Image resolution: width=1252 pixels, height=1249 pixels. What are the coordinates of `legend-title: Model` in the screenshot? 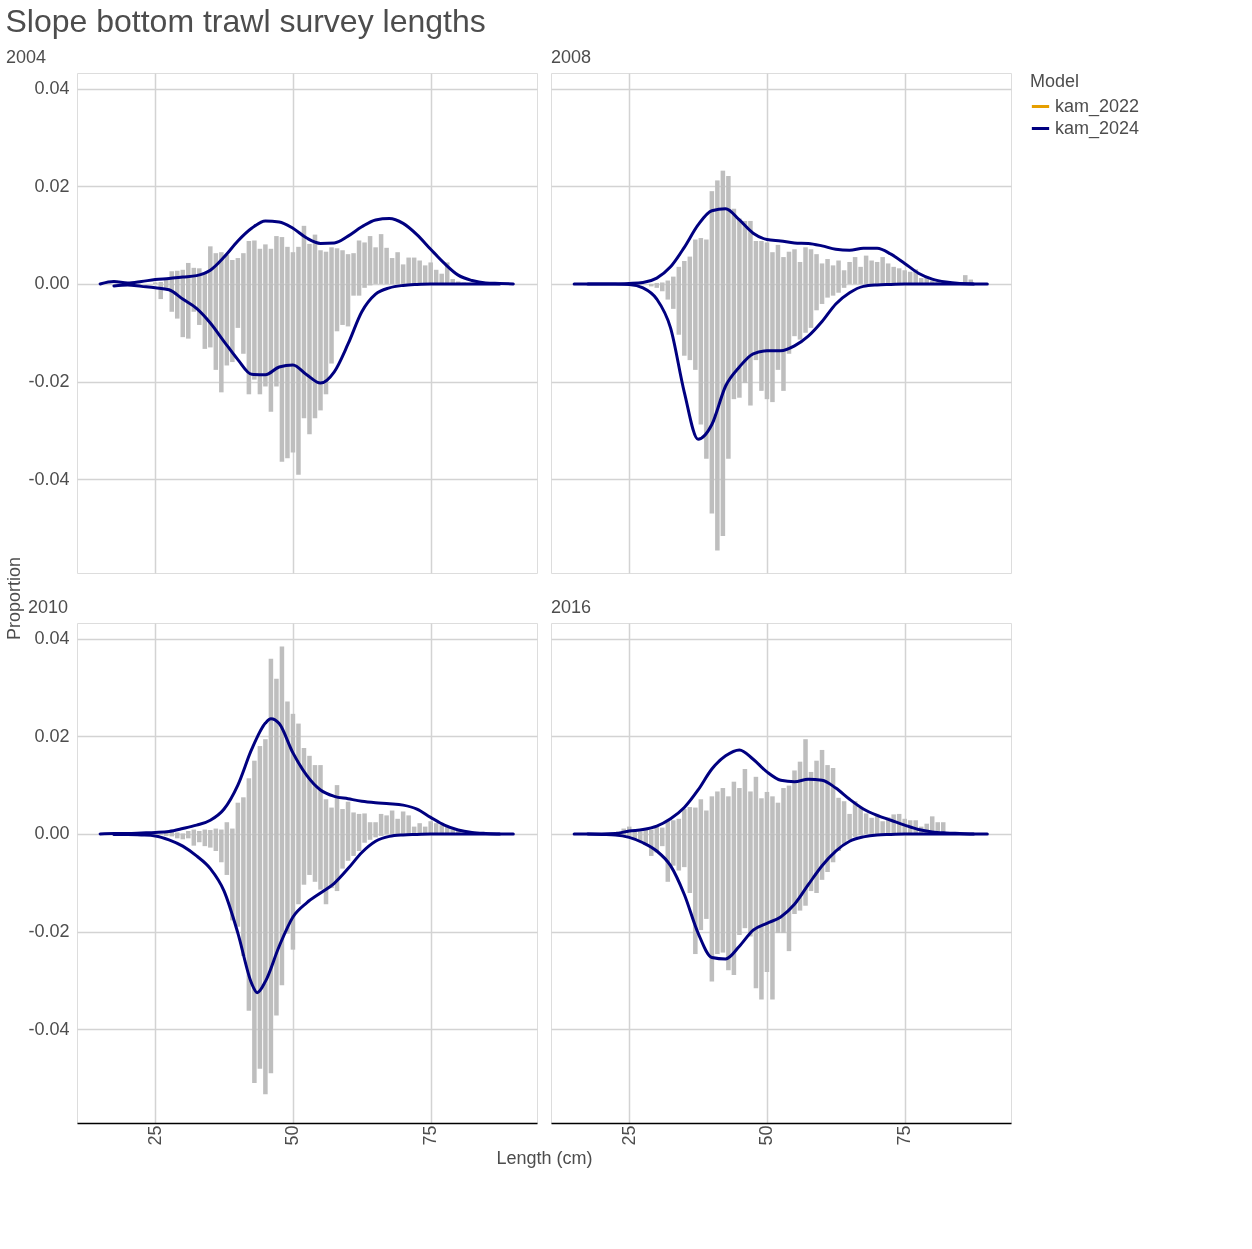 It's located at (1055, 81).